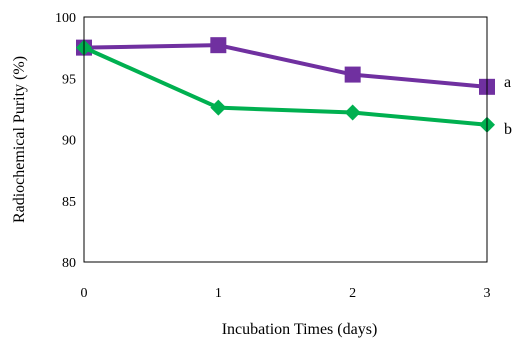  Describe the element at coordinates (487, 293) in the screenshot. I see `x-tick-label: 3` at that location.